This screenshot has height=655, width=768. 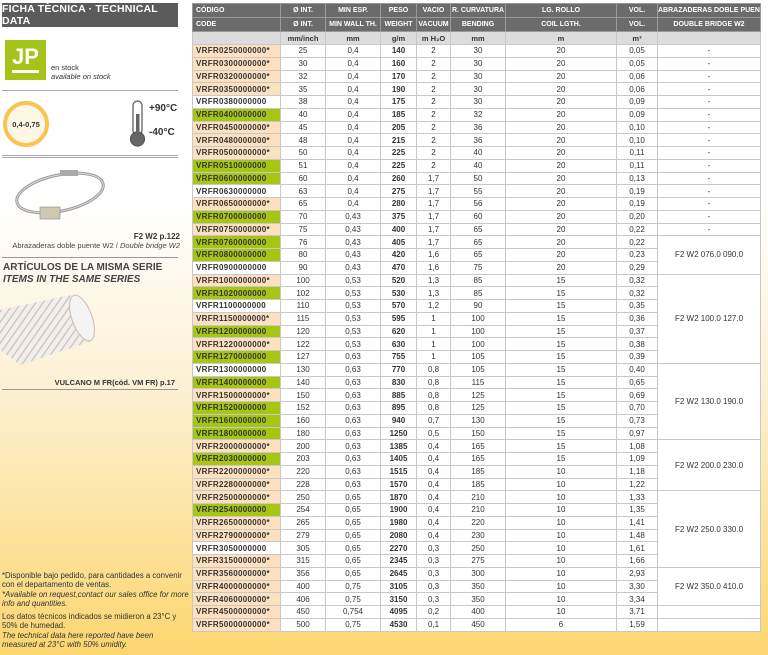 I want to click on clamp-cell: F2 W2 130.0 190.0, so click(x=709, y=401).